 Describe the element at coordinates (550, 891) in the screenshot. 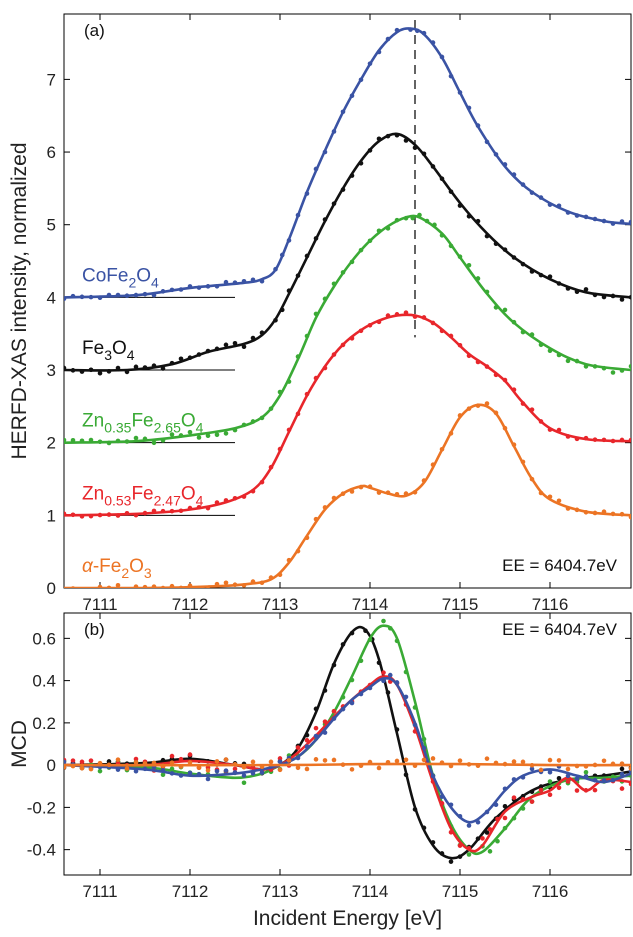

I see `x-tick-label: 7116` at that location.